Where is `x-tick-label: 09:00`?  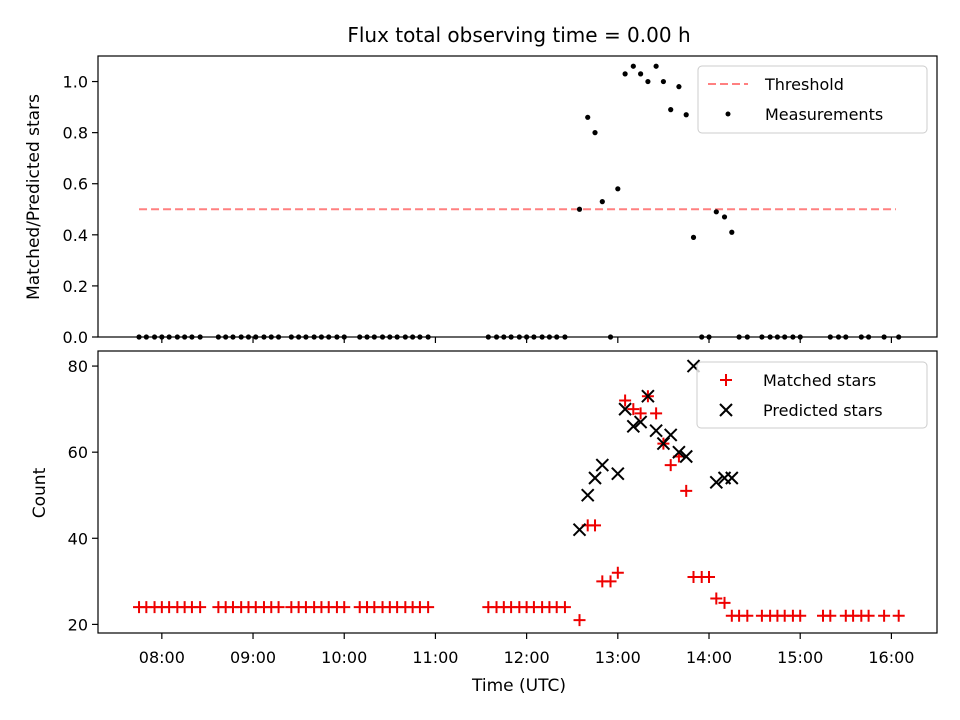
x-tick-label: 09:00 is located at coordinates (253, 657).